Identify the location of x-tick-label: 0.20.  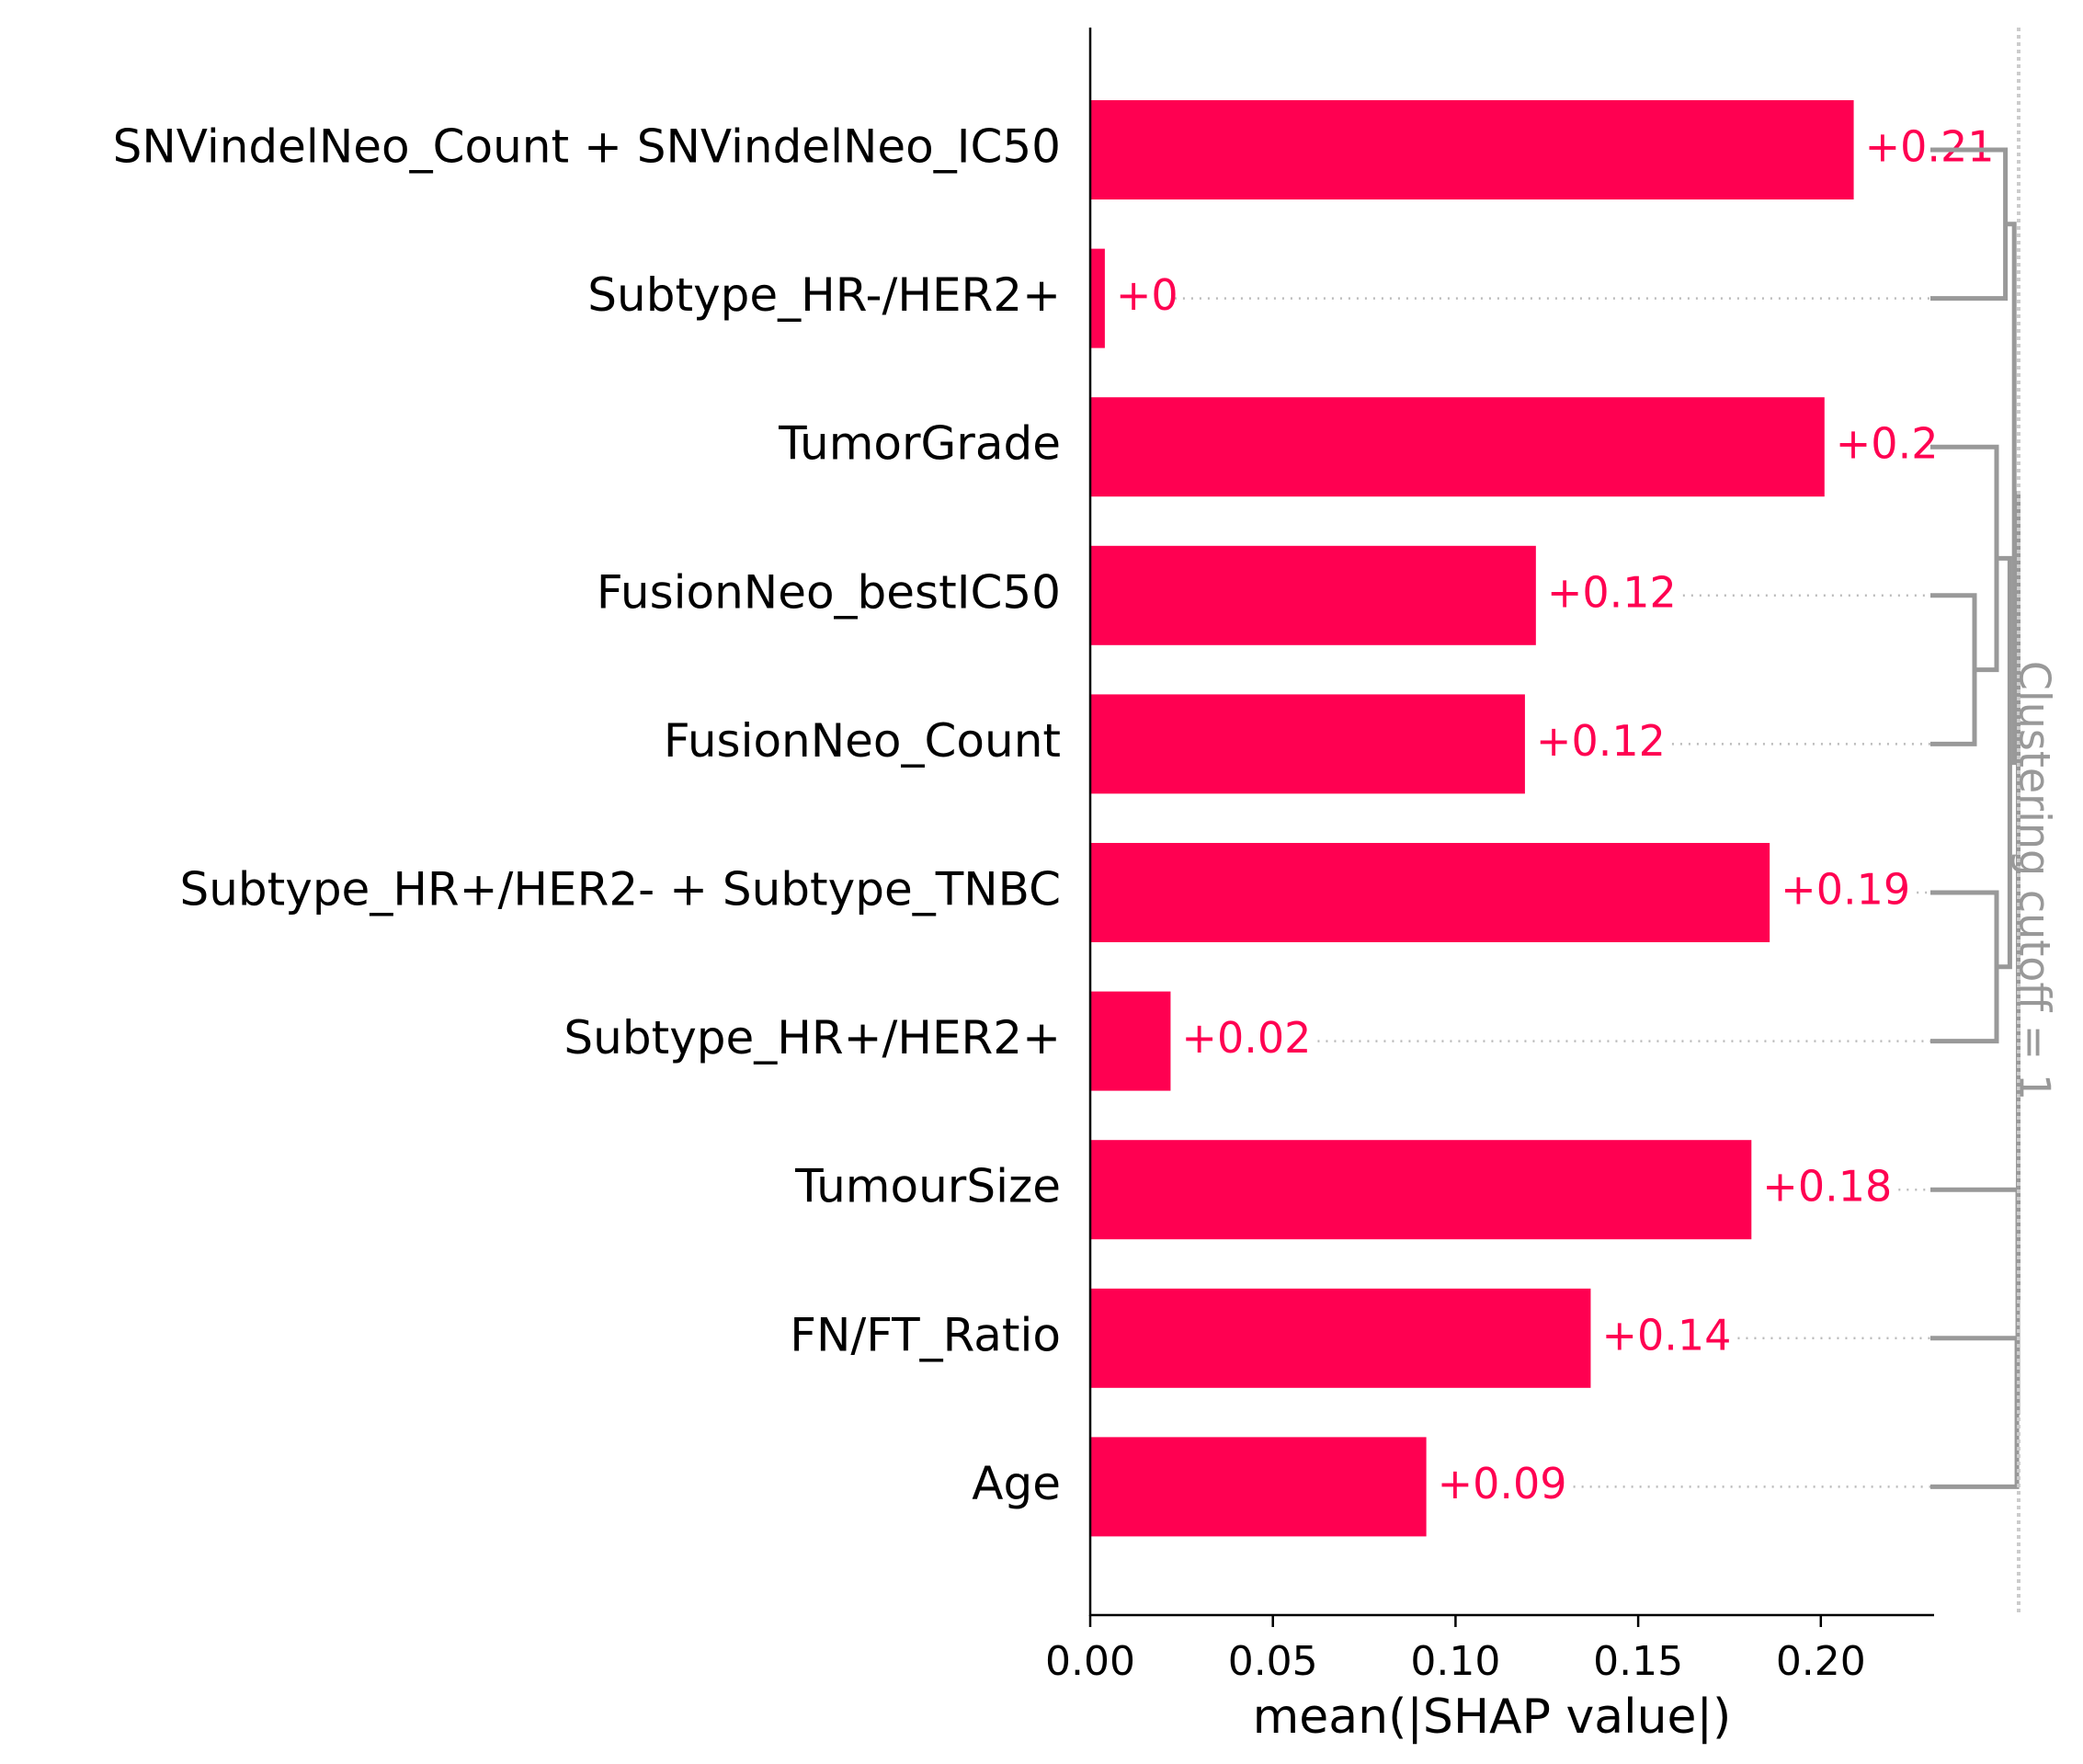
(1821, 1661).